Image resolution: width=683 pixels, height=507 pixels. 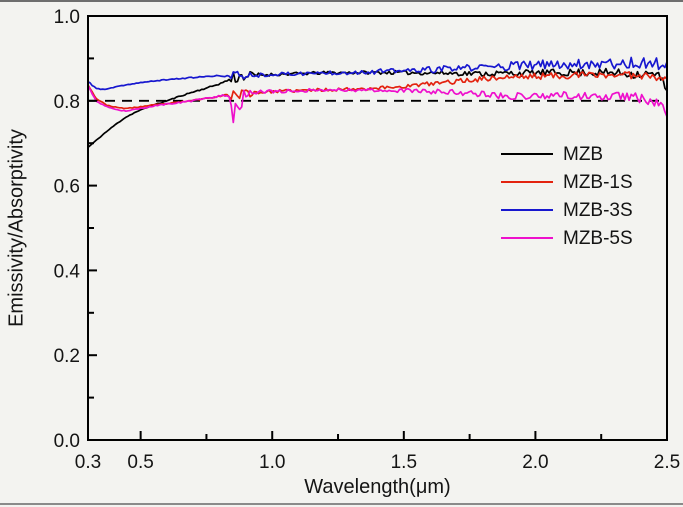 I want to click on y-tick-label-0.8: 0.8, so click(x=67, y=102).